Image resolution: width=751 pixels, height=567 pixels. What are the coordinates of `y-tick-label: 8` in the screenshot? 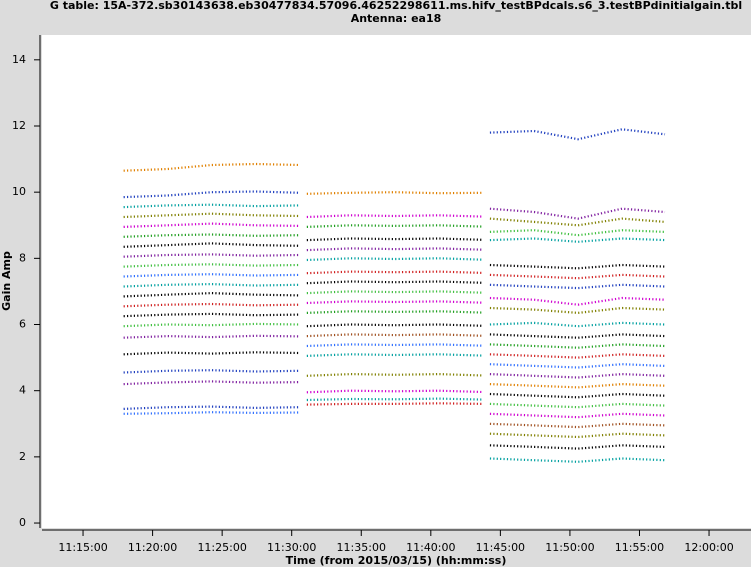 It's located at (22, 257).